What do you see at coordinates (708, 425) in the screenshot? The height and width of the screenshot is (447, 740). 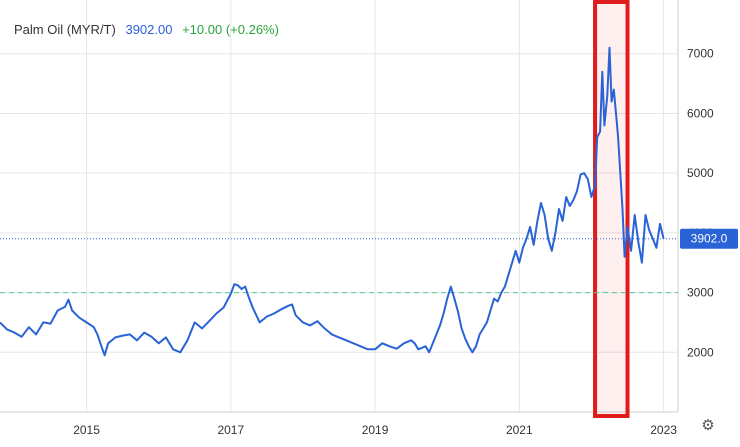 I see `gear-icon: ⚙` at bounding box center [708, 425].